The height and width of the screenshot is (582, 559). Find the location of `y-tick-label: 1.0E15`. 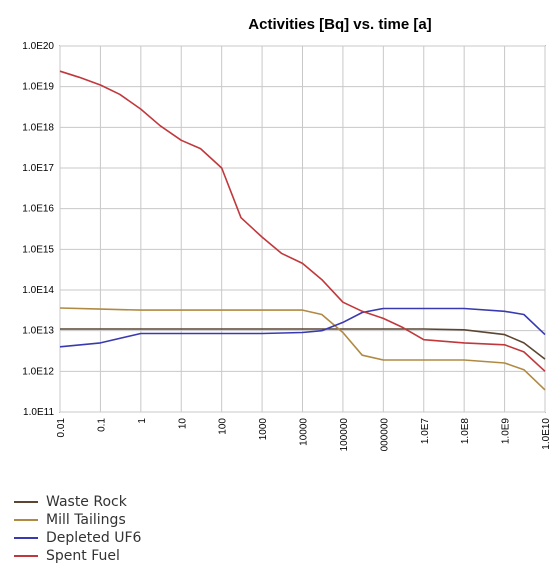

y-tick-label: 1.0E15 is located at coordinates (38, 249).